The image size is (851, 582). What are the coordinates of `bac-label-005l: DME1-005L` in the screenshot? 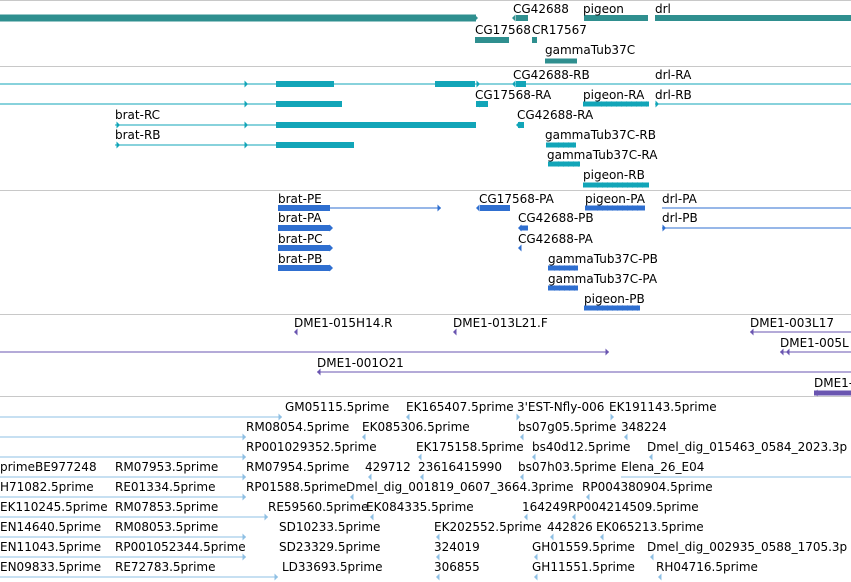 It's located at (814, 343).